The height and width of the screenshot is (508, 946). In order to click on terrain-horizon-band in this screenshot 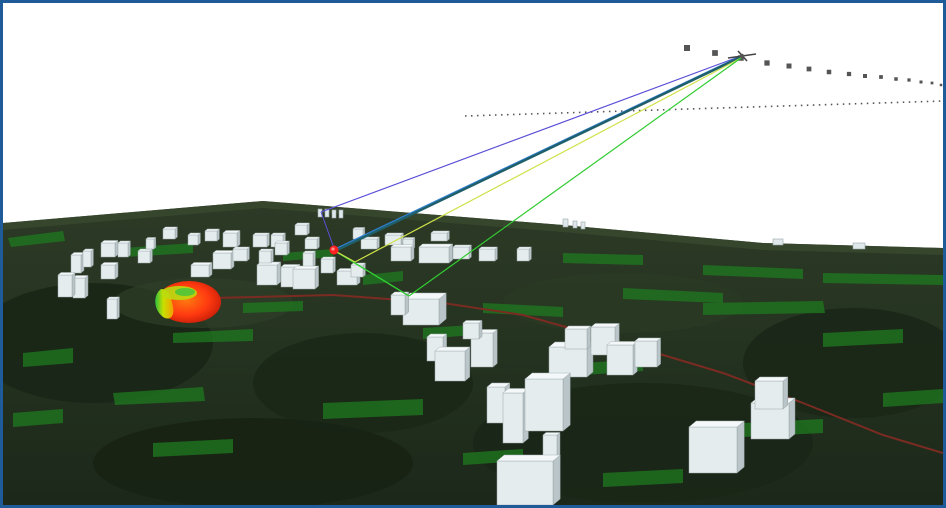, I will do `click(473, 228)`.